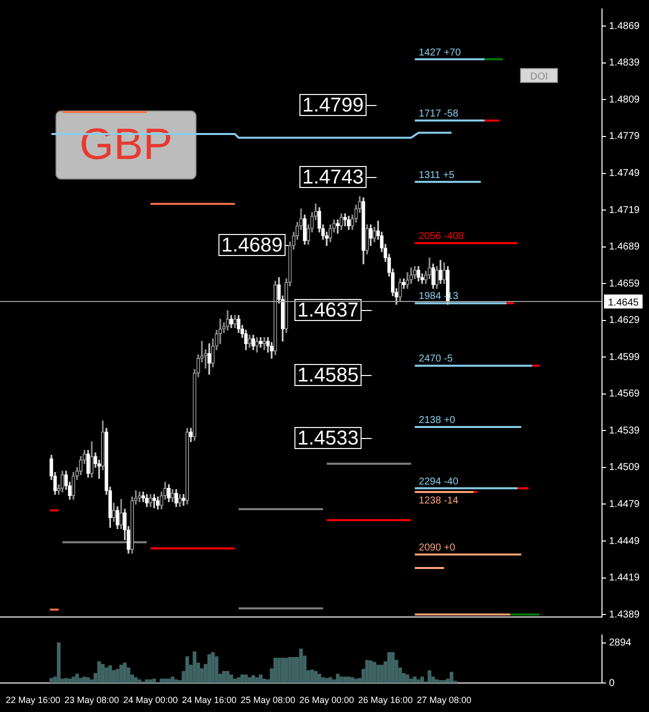 This screenshot has height=712, width=649. What do you see at coordinates (333, 105) in the screenshot?
I see `annotation: 1.4799` at bounding box center [333, 105].